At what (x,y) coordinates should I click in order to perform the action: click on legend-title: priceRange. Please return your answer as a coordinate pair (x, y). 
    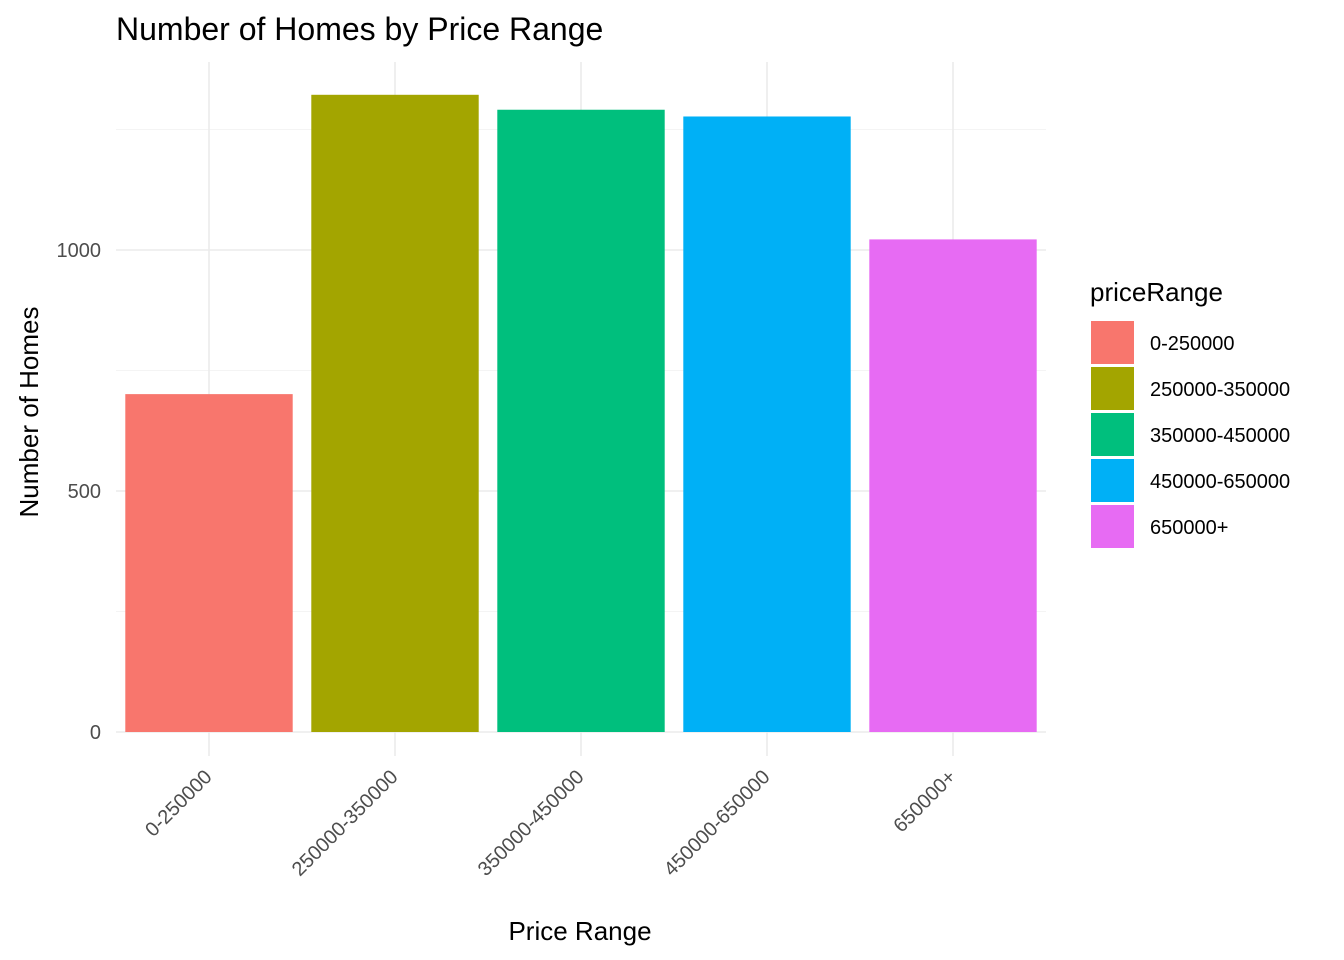
    Looking at the image, I should click on (1156, 292).